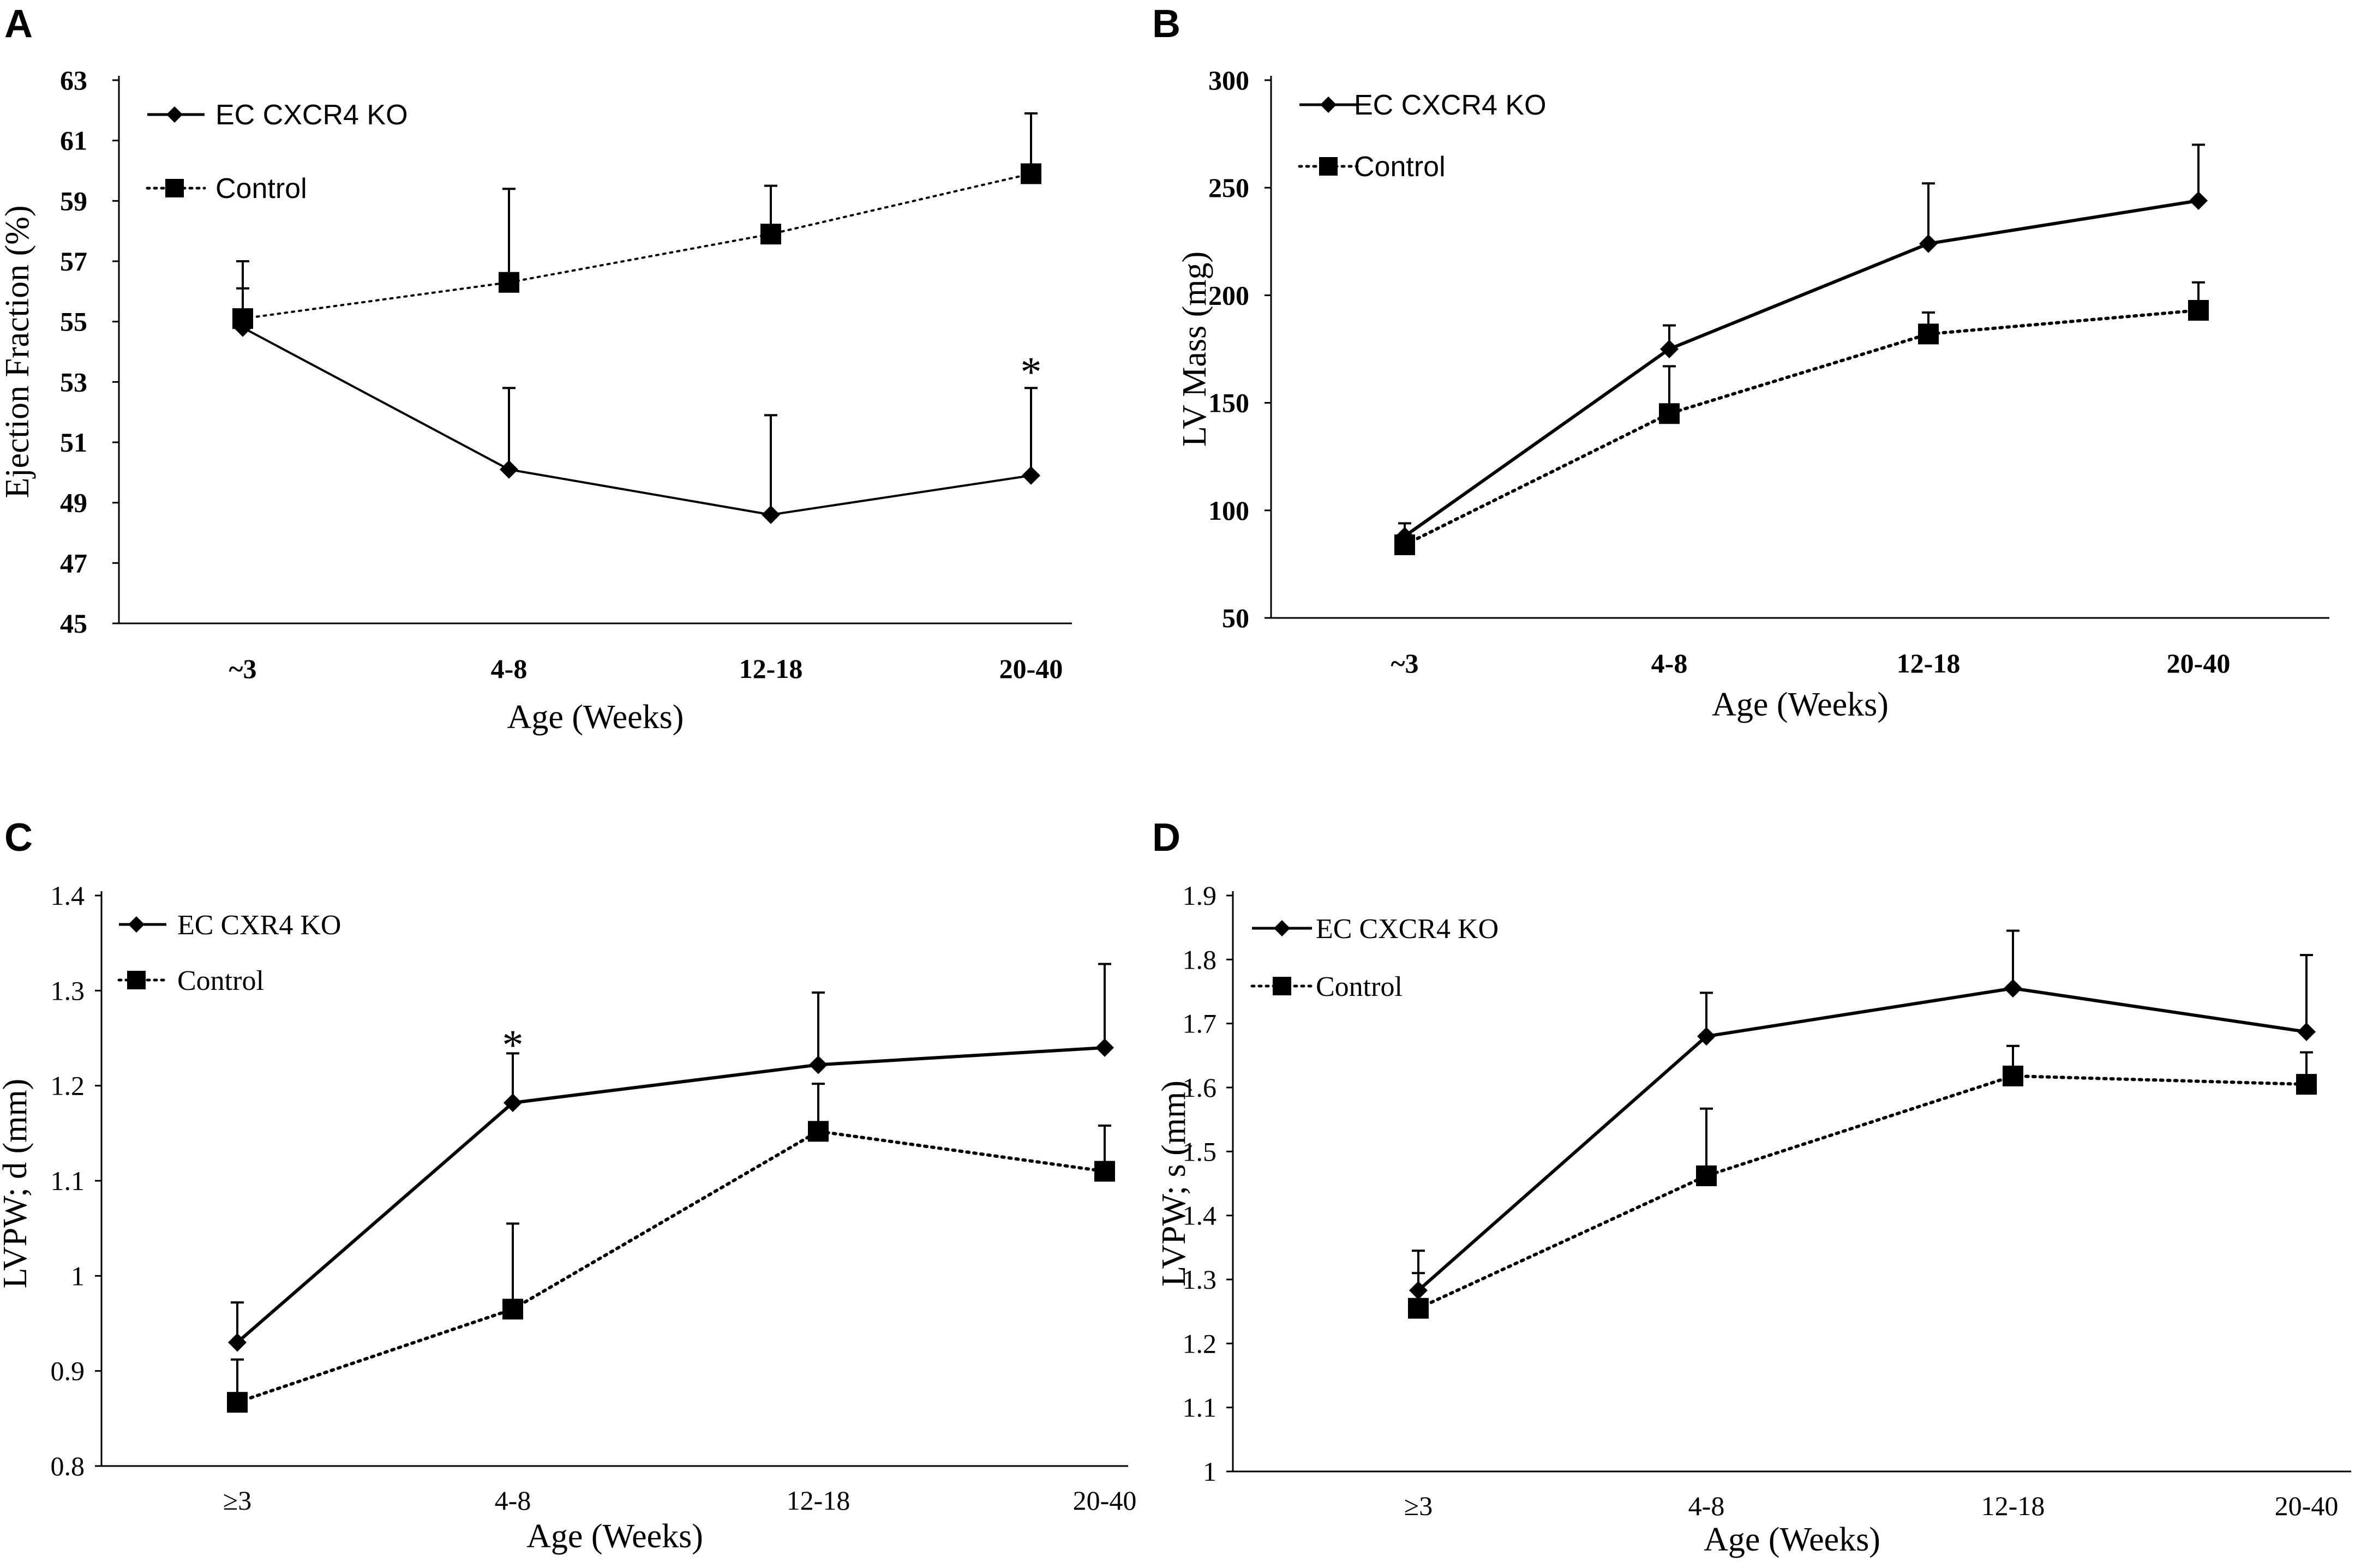  I want to click on y-tick-label: 1.5, so click(1200, 1151).